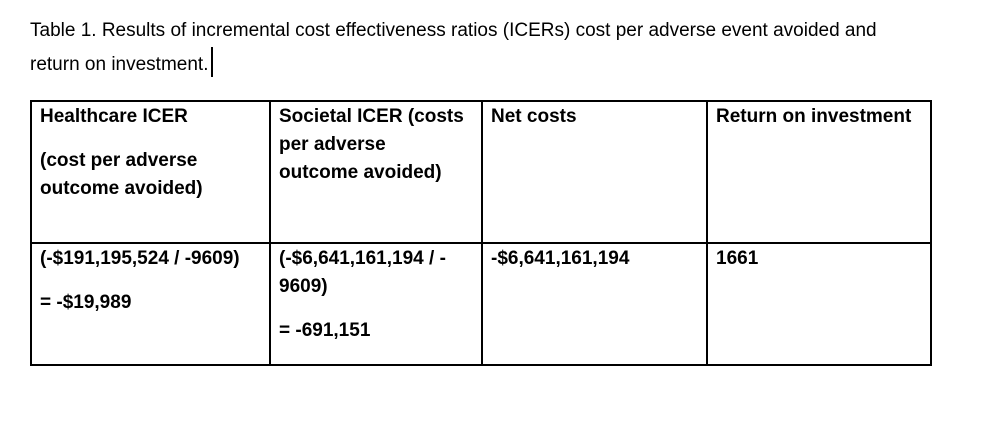  Describe the element at coordinates (114, 116) in the screenshot. I see `cell-paragraph: Healthcare ICER` at that location.